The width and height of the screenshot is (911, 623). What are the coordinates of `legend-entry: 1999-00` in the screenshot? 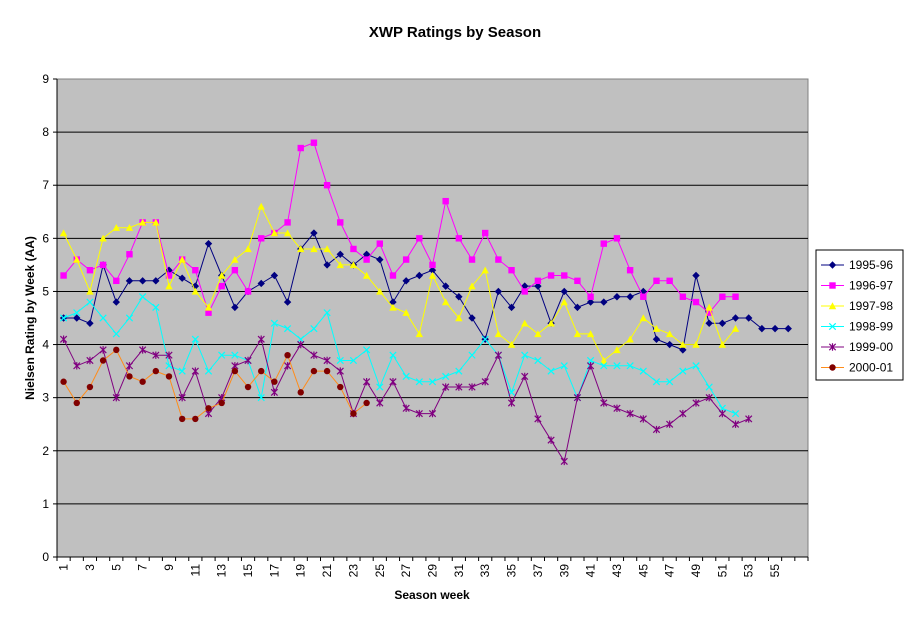 It's located at (857, 347).